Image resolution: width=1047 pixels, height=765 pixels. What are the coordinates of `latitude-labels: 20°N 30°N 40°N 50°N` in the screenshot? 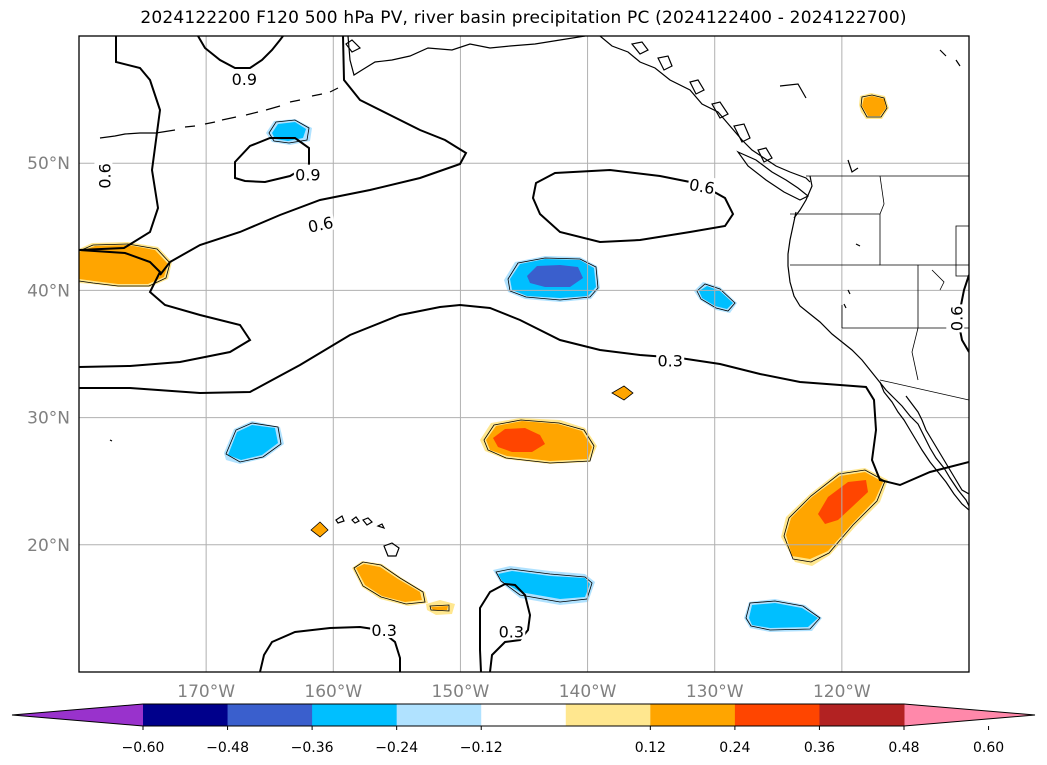 It's located at (48, 355).